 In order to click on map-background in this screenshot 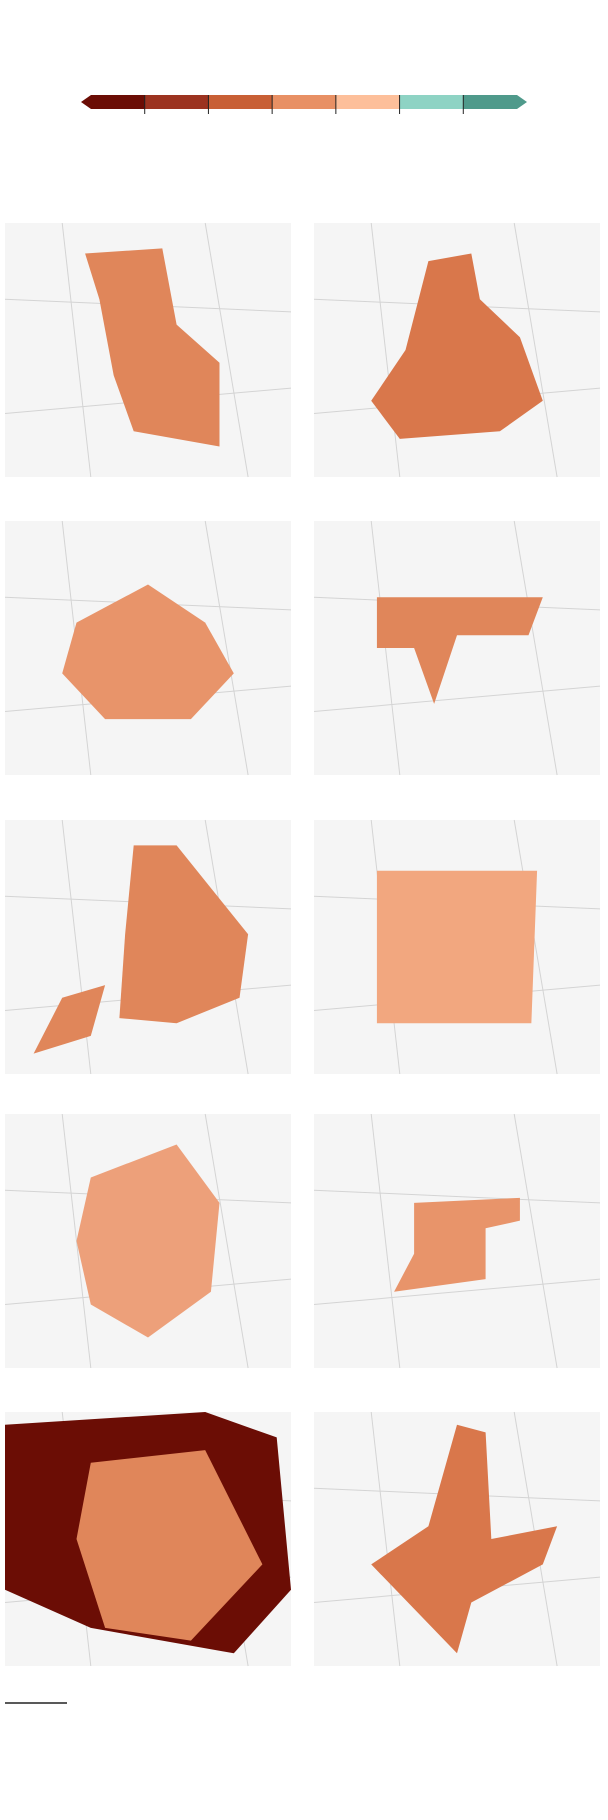, I will do `click(457, 648)`.